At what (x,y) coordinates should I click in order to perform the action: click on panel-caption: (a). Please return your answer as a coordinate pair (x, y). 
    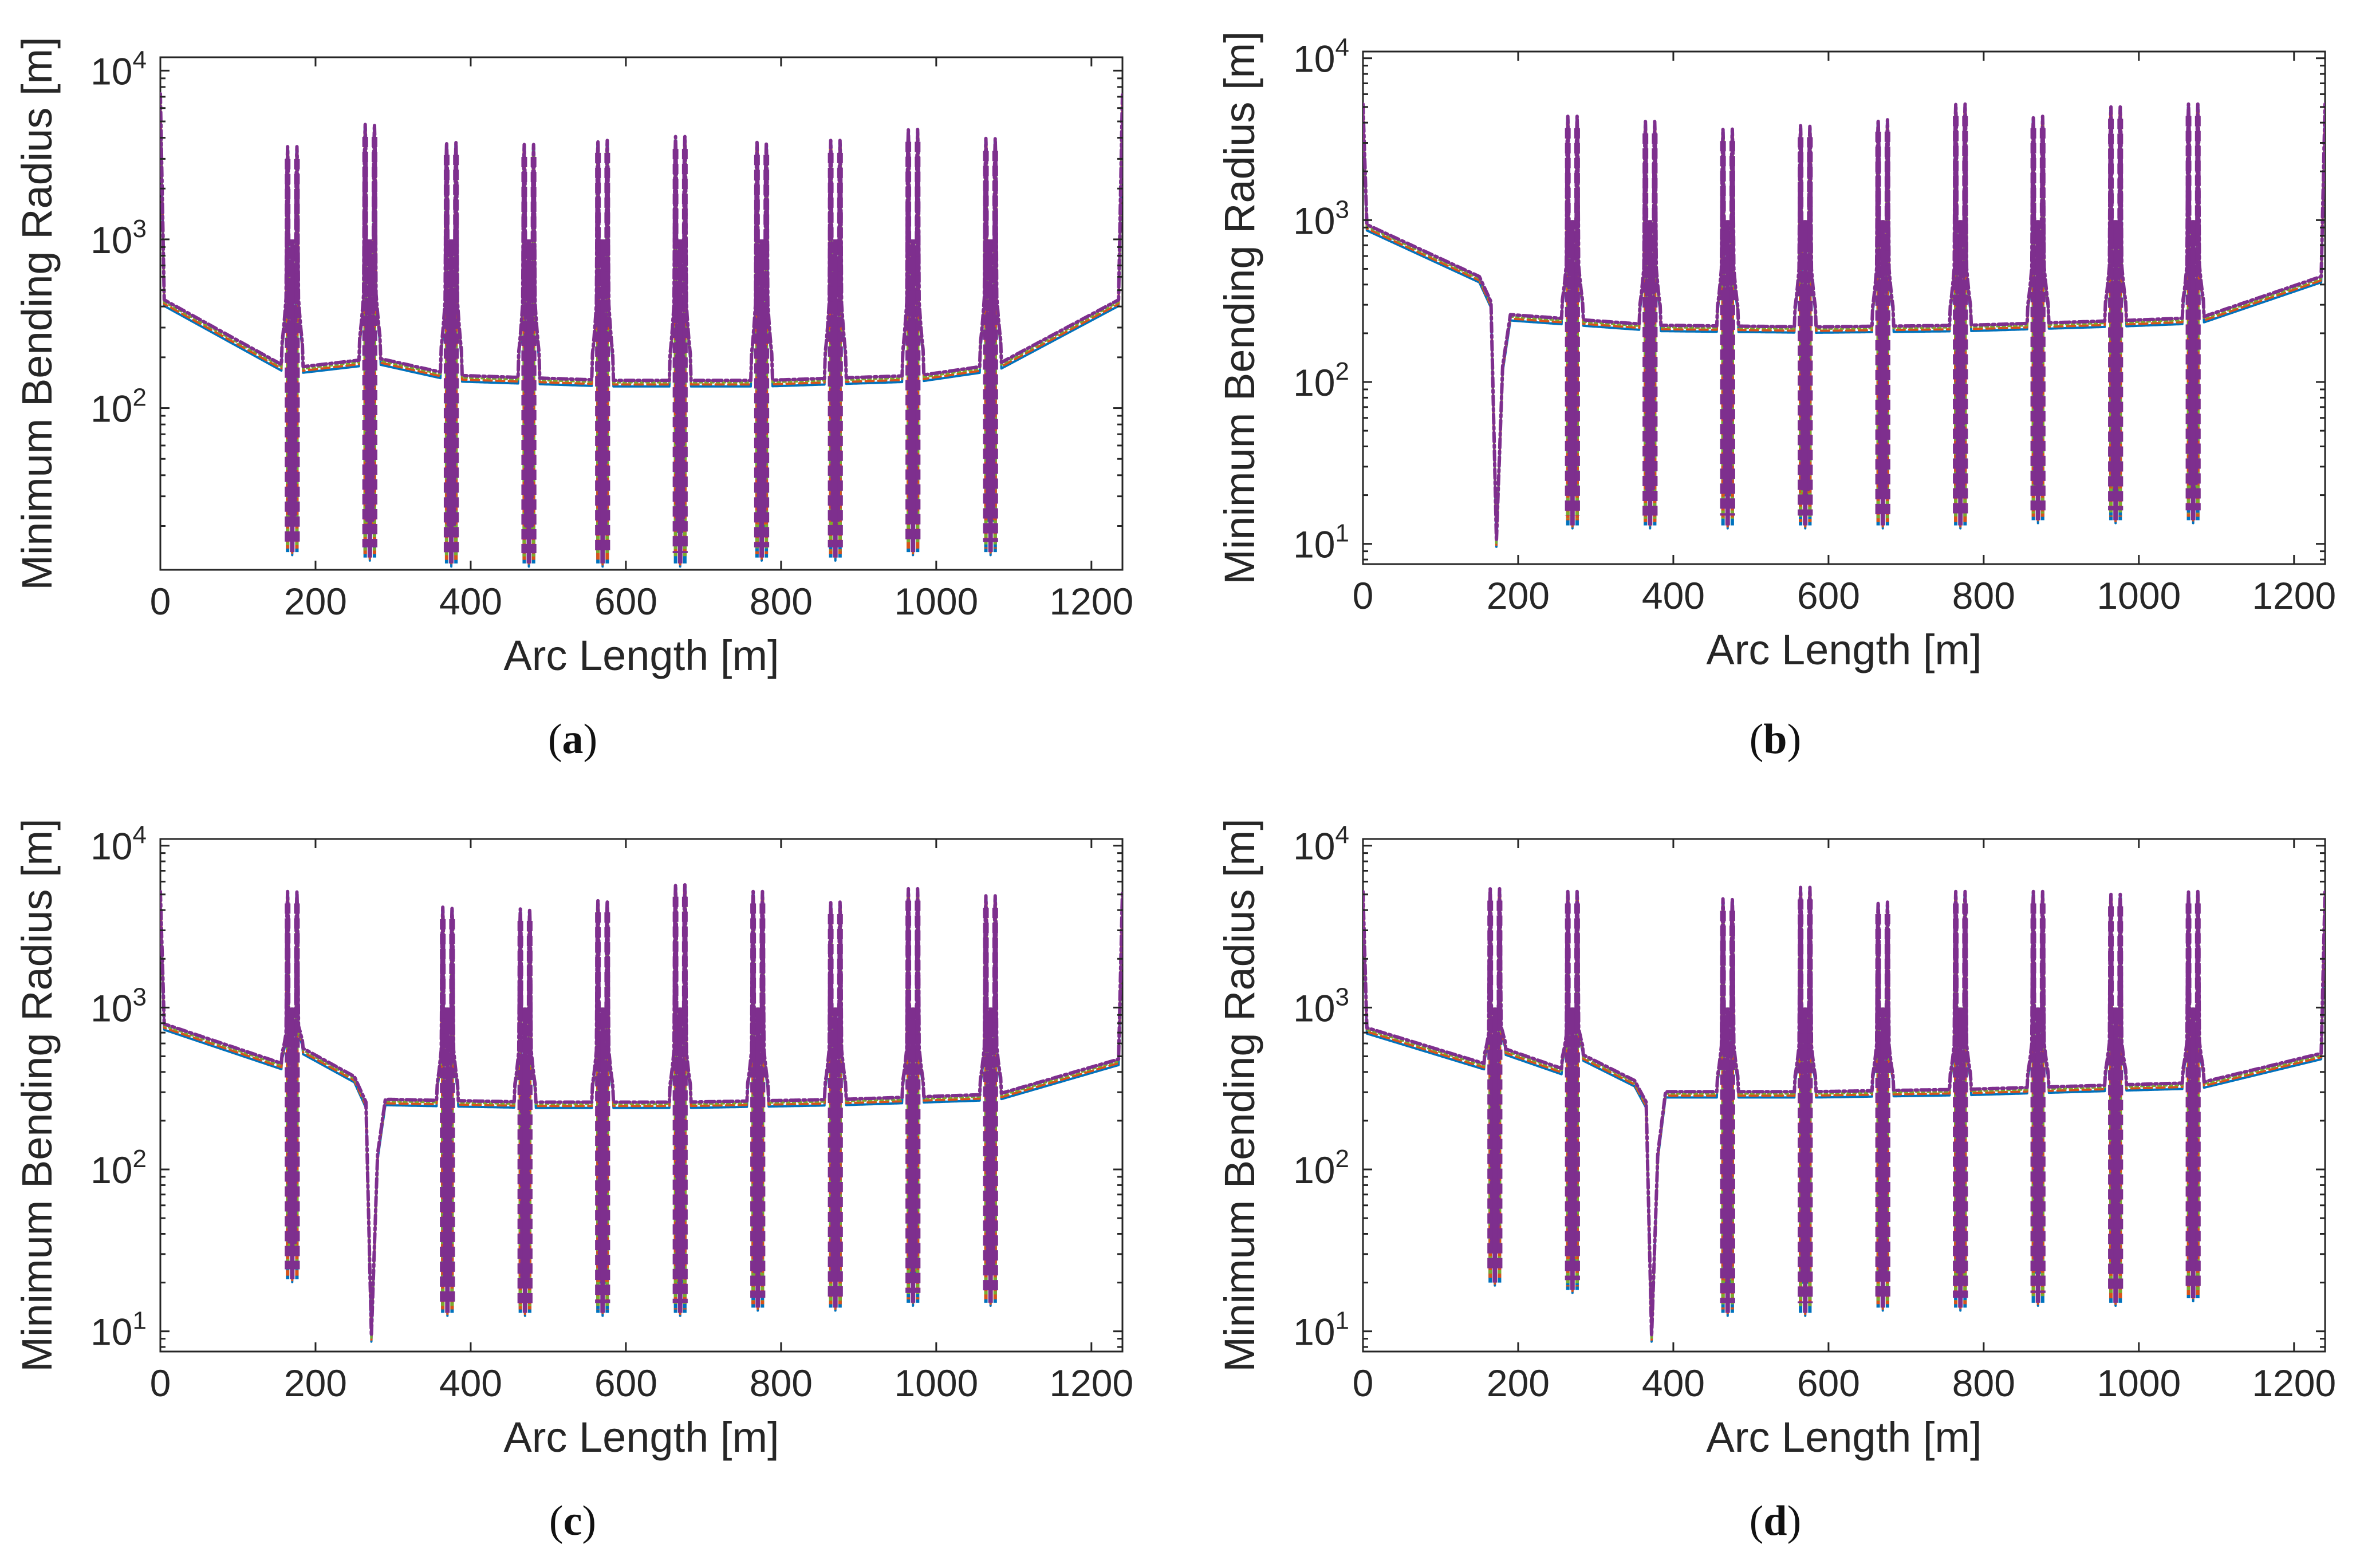
    Looking at the image, I should click on (572, 739).